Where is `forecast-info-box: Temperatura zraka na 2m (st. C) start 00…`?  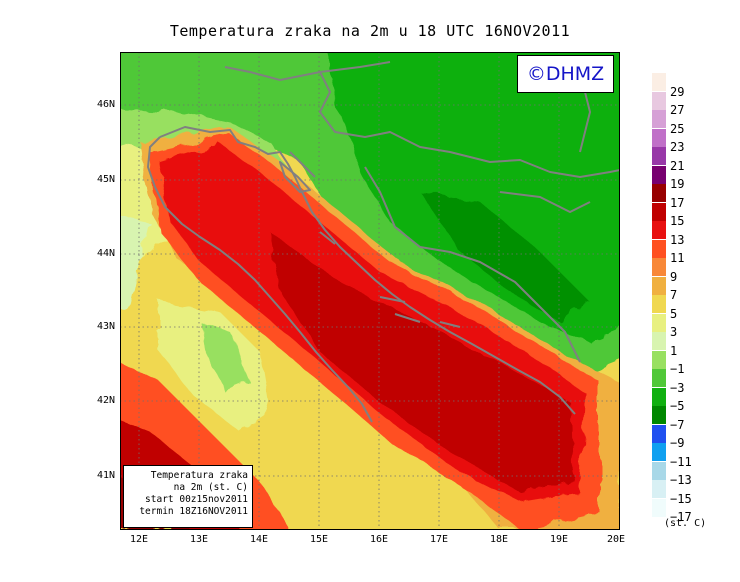
forecast-info-box: Temperatura zraka na 2m (st. C) start 00… is located at coordinates (188, 496).